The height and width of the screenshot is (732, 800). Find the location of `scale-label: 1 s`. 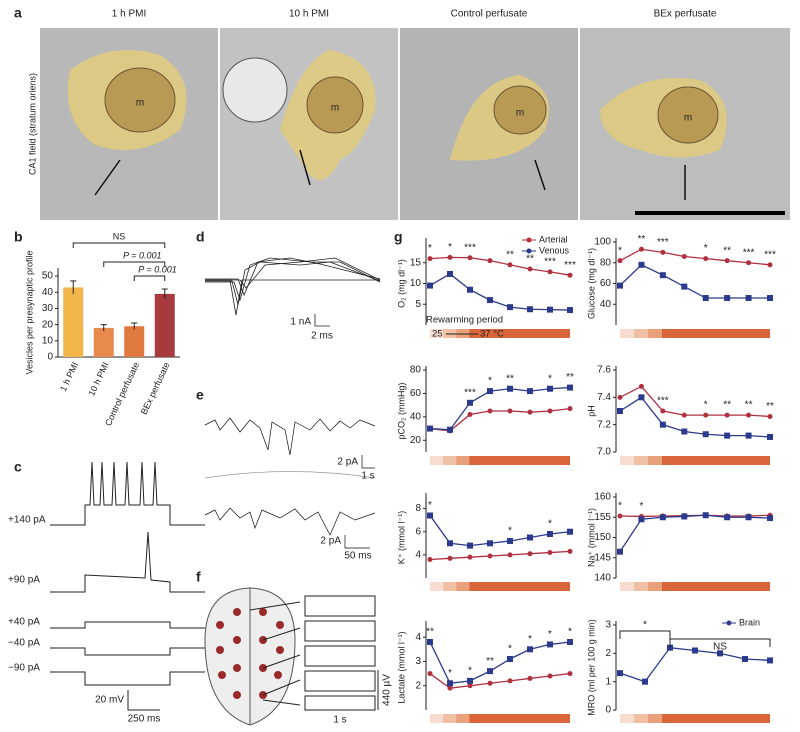

scale-label: 1 s is located at coordinates (367, 476).